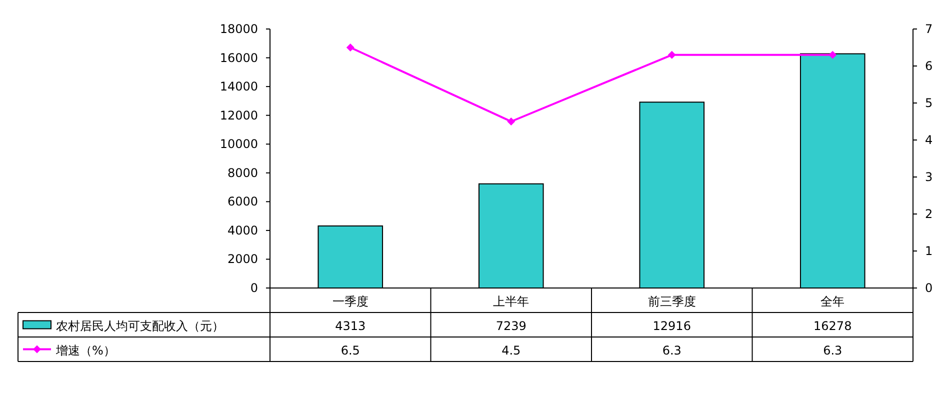  I want to click on y2-tick-label: 5, so click(929, 103).